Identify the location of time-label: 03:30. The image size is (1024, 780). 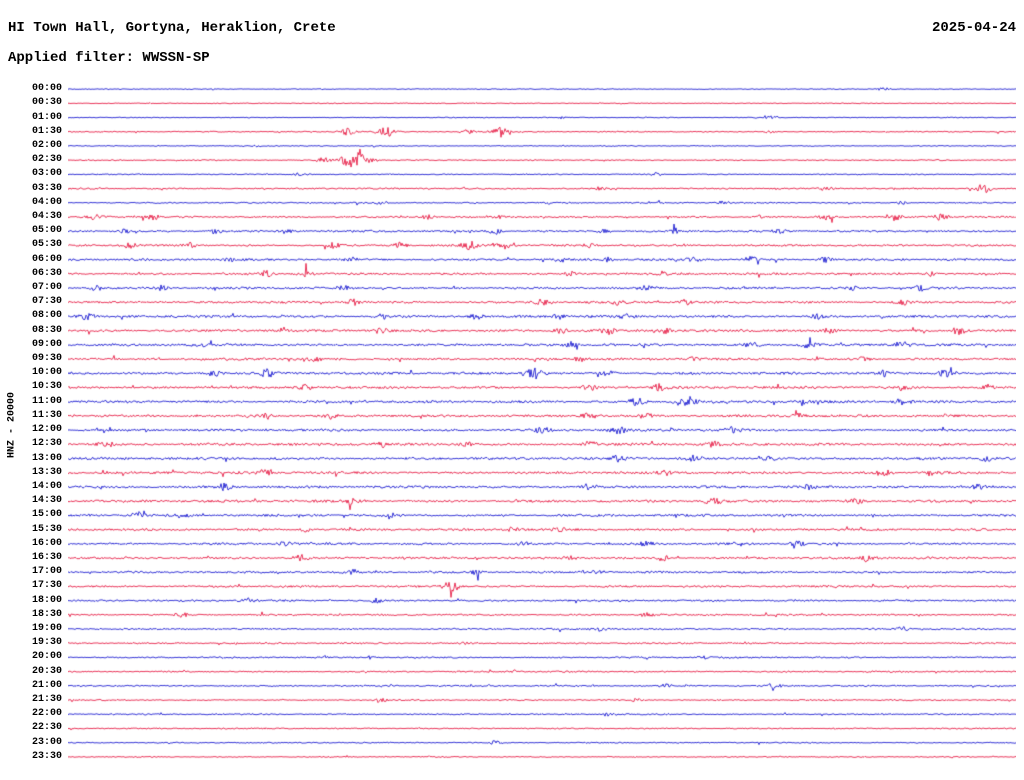
(46, 188).